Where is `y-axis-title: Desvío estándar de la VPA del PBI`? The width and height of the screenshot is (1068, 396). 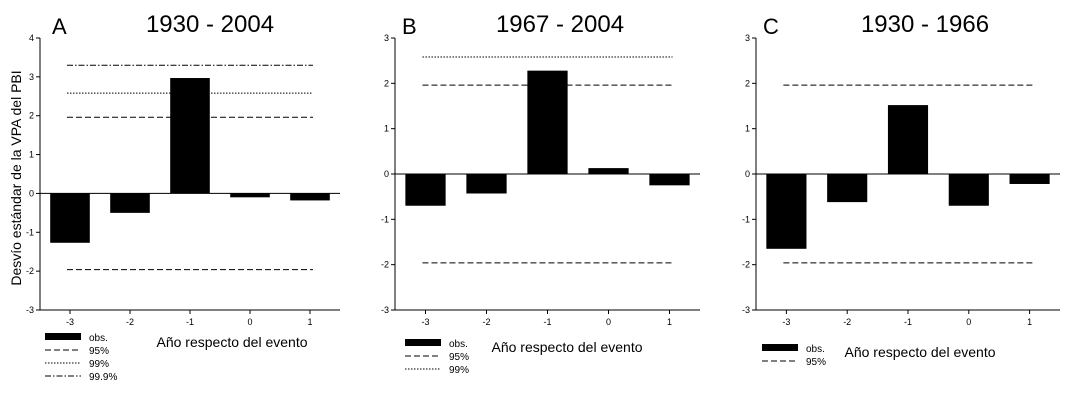 y-axis-title: Desvío estándar de la VPA del PBI is located at coordinates (16, 177).